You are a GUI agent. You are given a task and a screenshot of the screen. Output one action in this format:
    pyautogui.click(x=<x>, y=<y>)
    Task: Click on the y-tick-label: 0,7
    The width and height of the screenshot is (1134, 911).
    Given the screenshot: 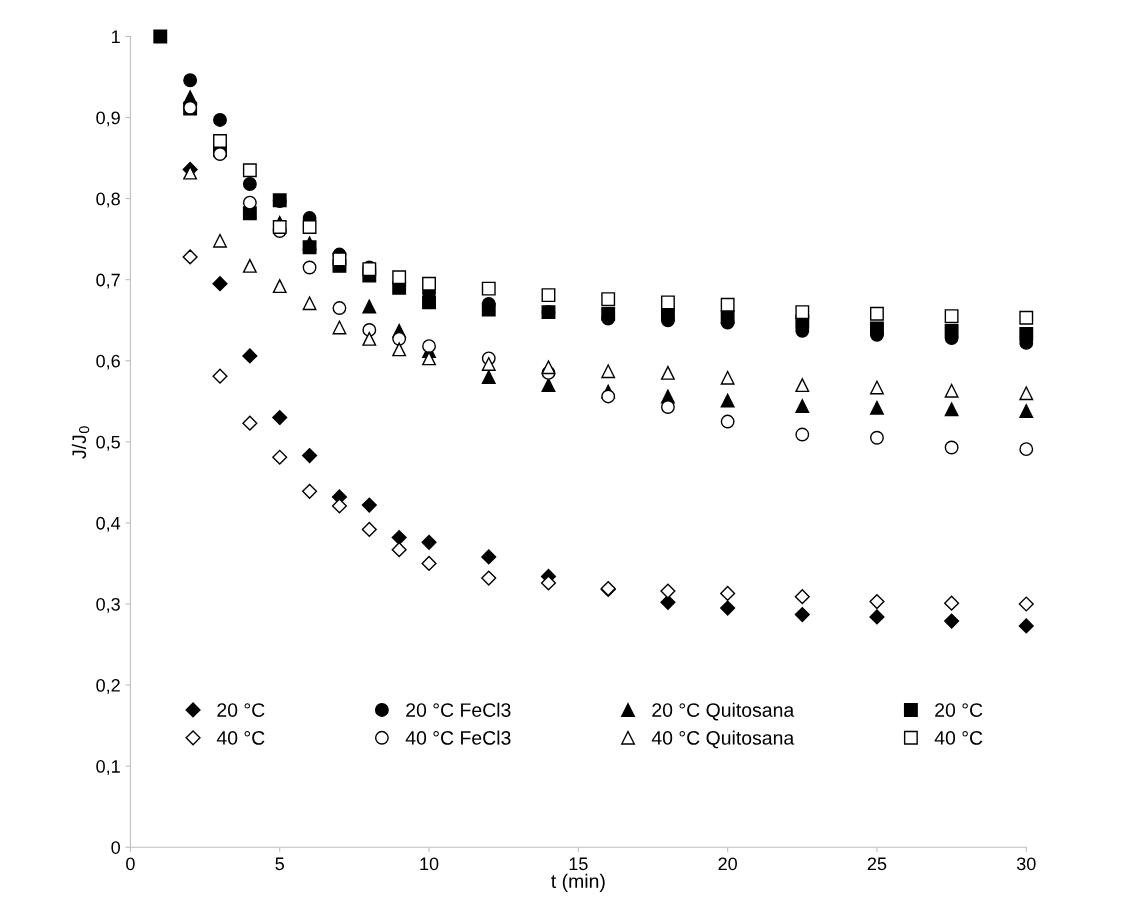 What is the action you would take?
    pyautogui.click(x=108, y=281)
    